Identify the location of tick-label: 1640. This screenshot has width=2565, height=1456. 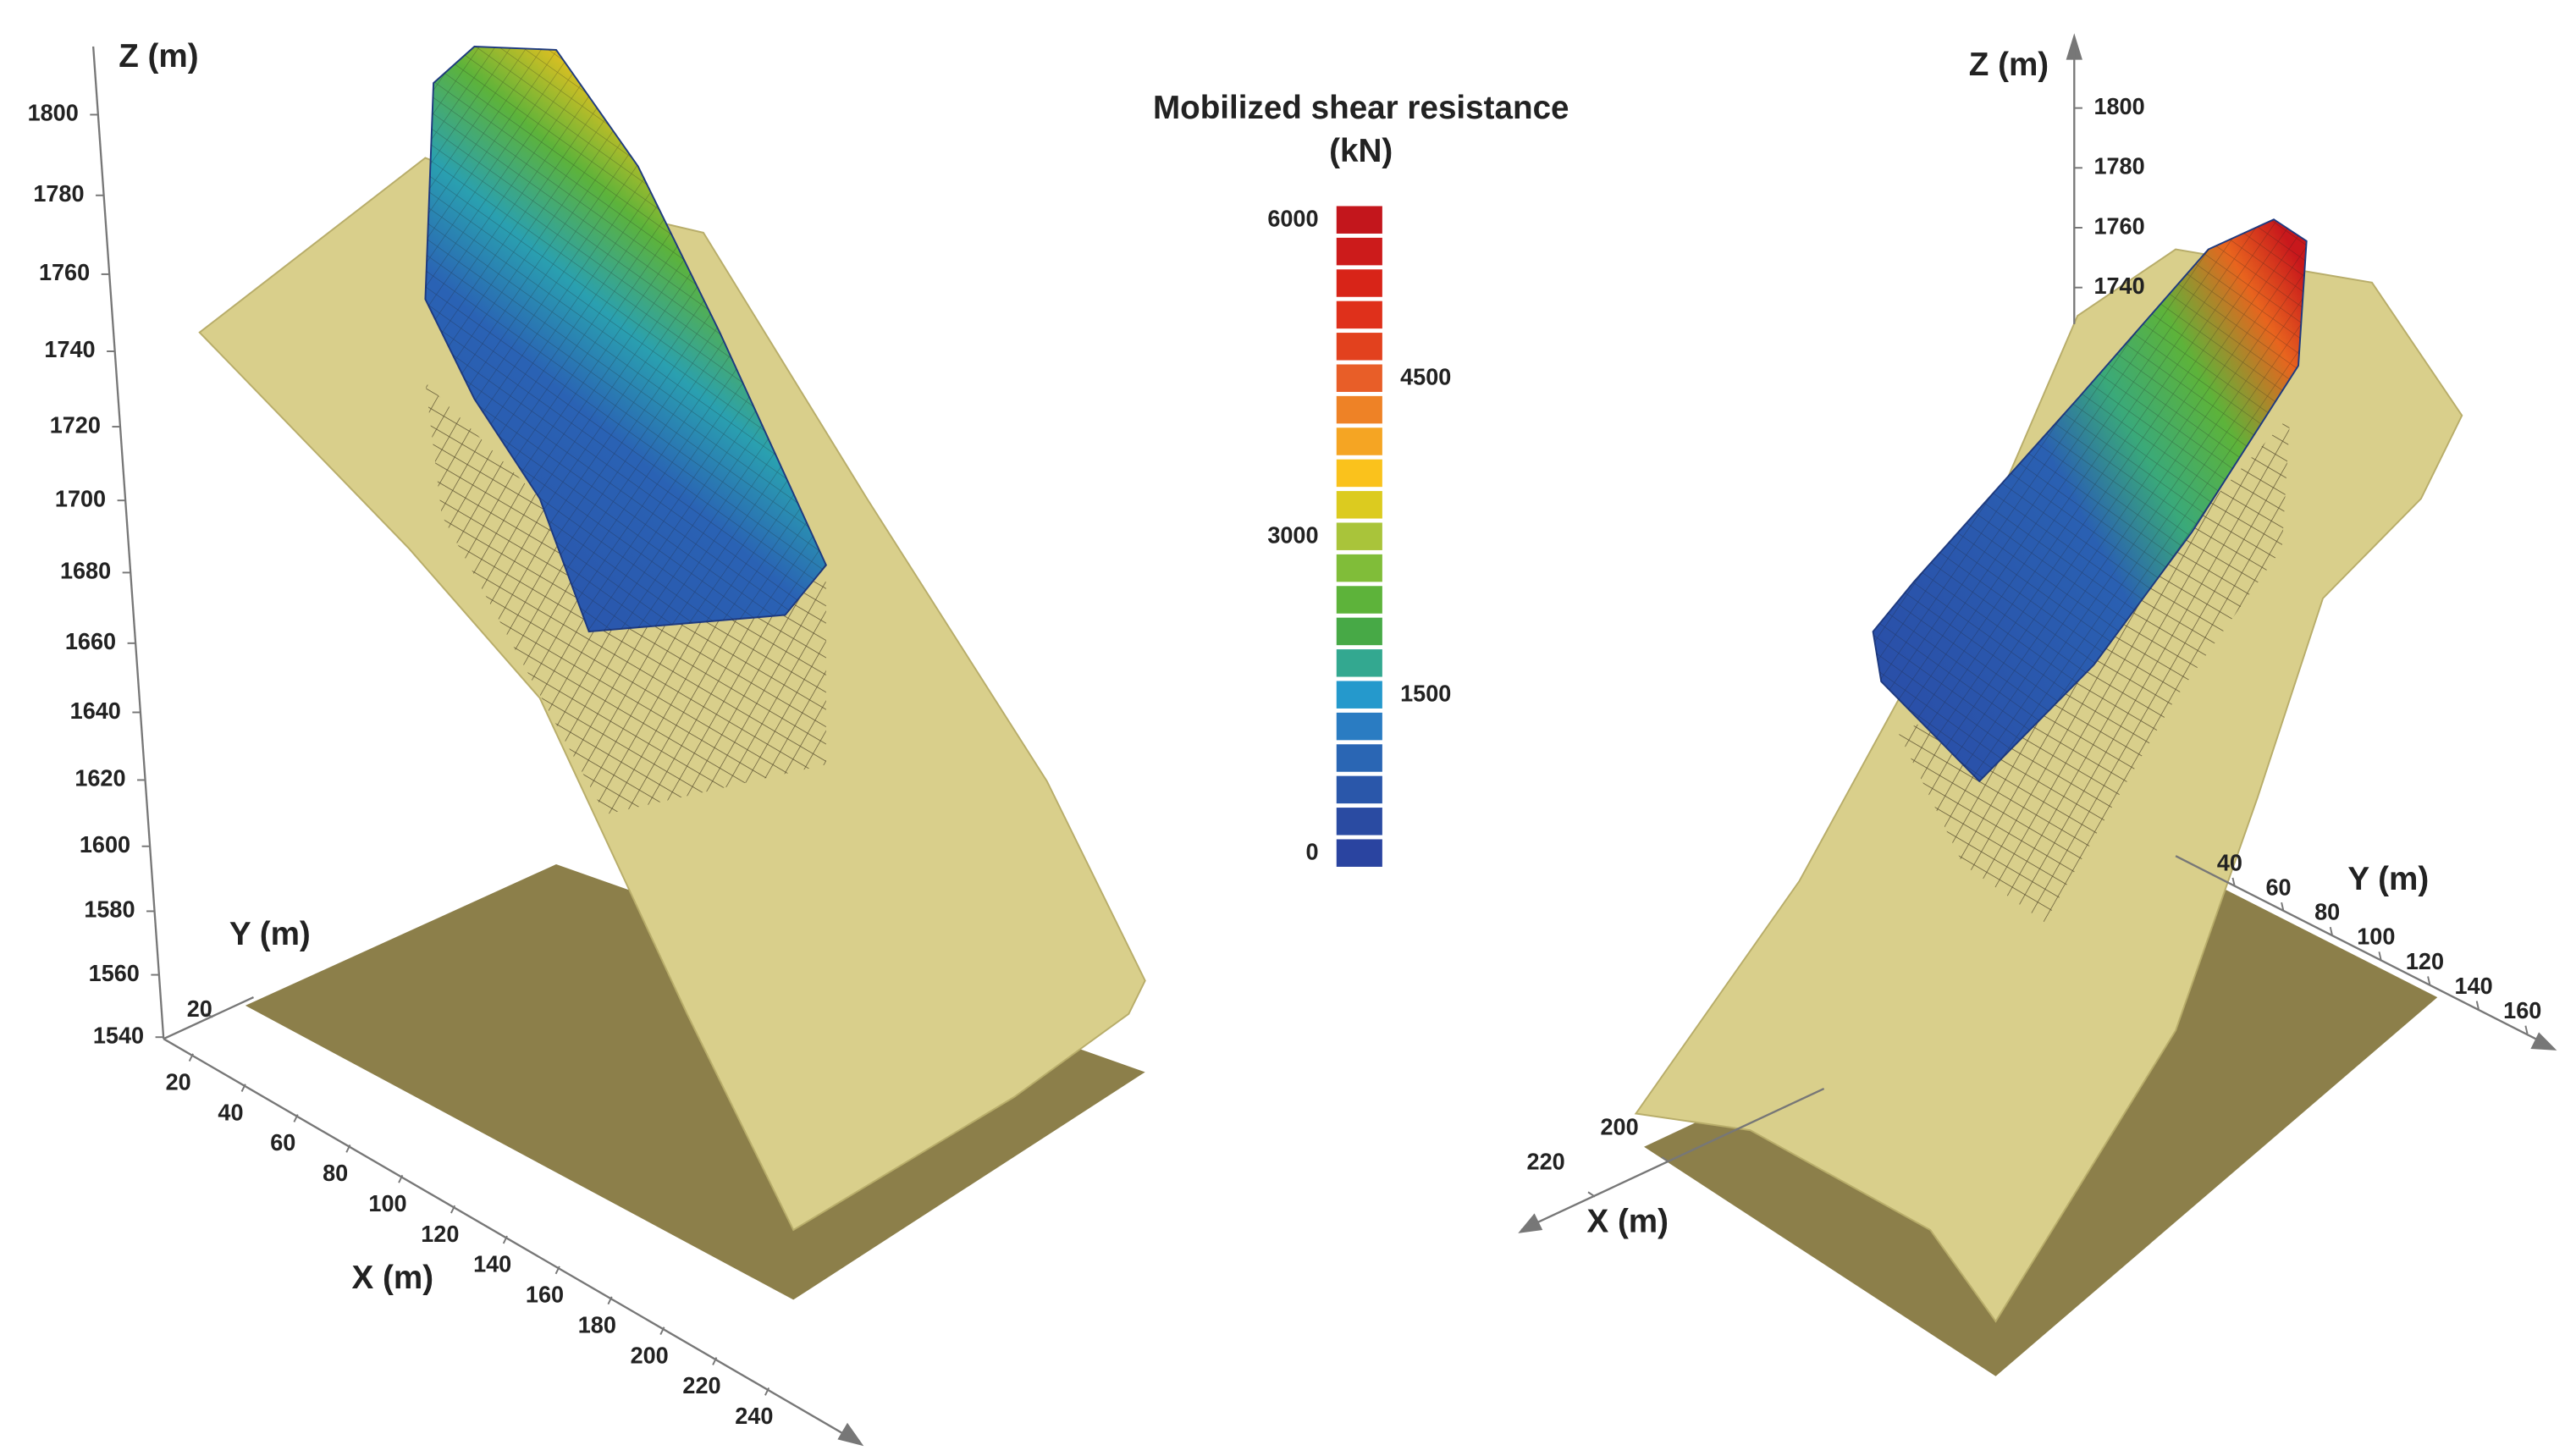
(95, 711).